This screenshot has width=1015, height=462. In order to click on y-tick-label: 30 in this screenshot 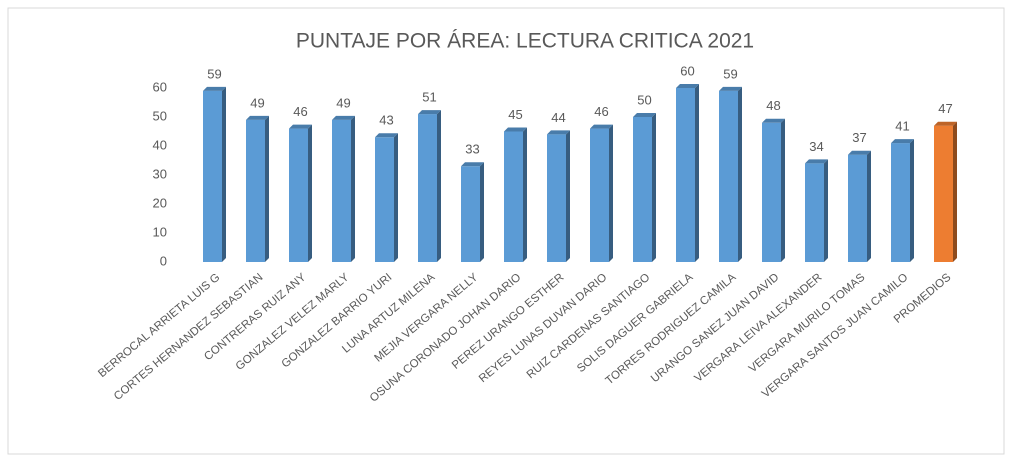, I will do `click(160, 173)`.